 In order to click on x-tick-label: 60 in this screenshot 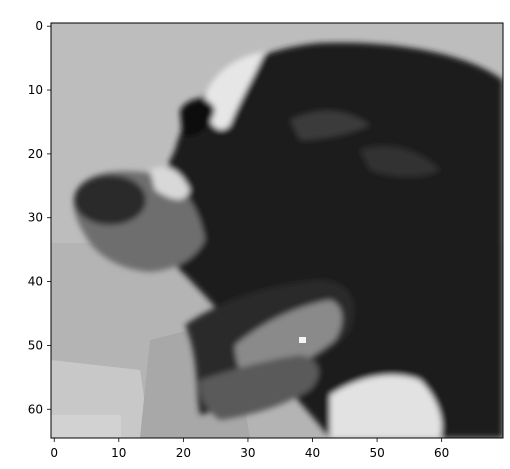, I will do `click(441, 453)`.